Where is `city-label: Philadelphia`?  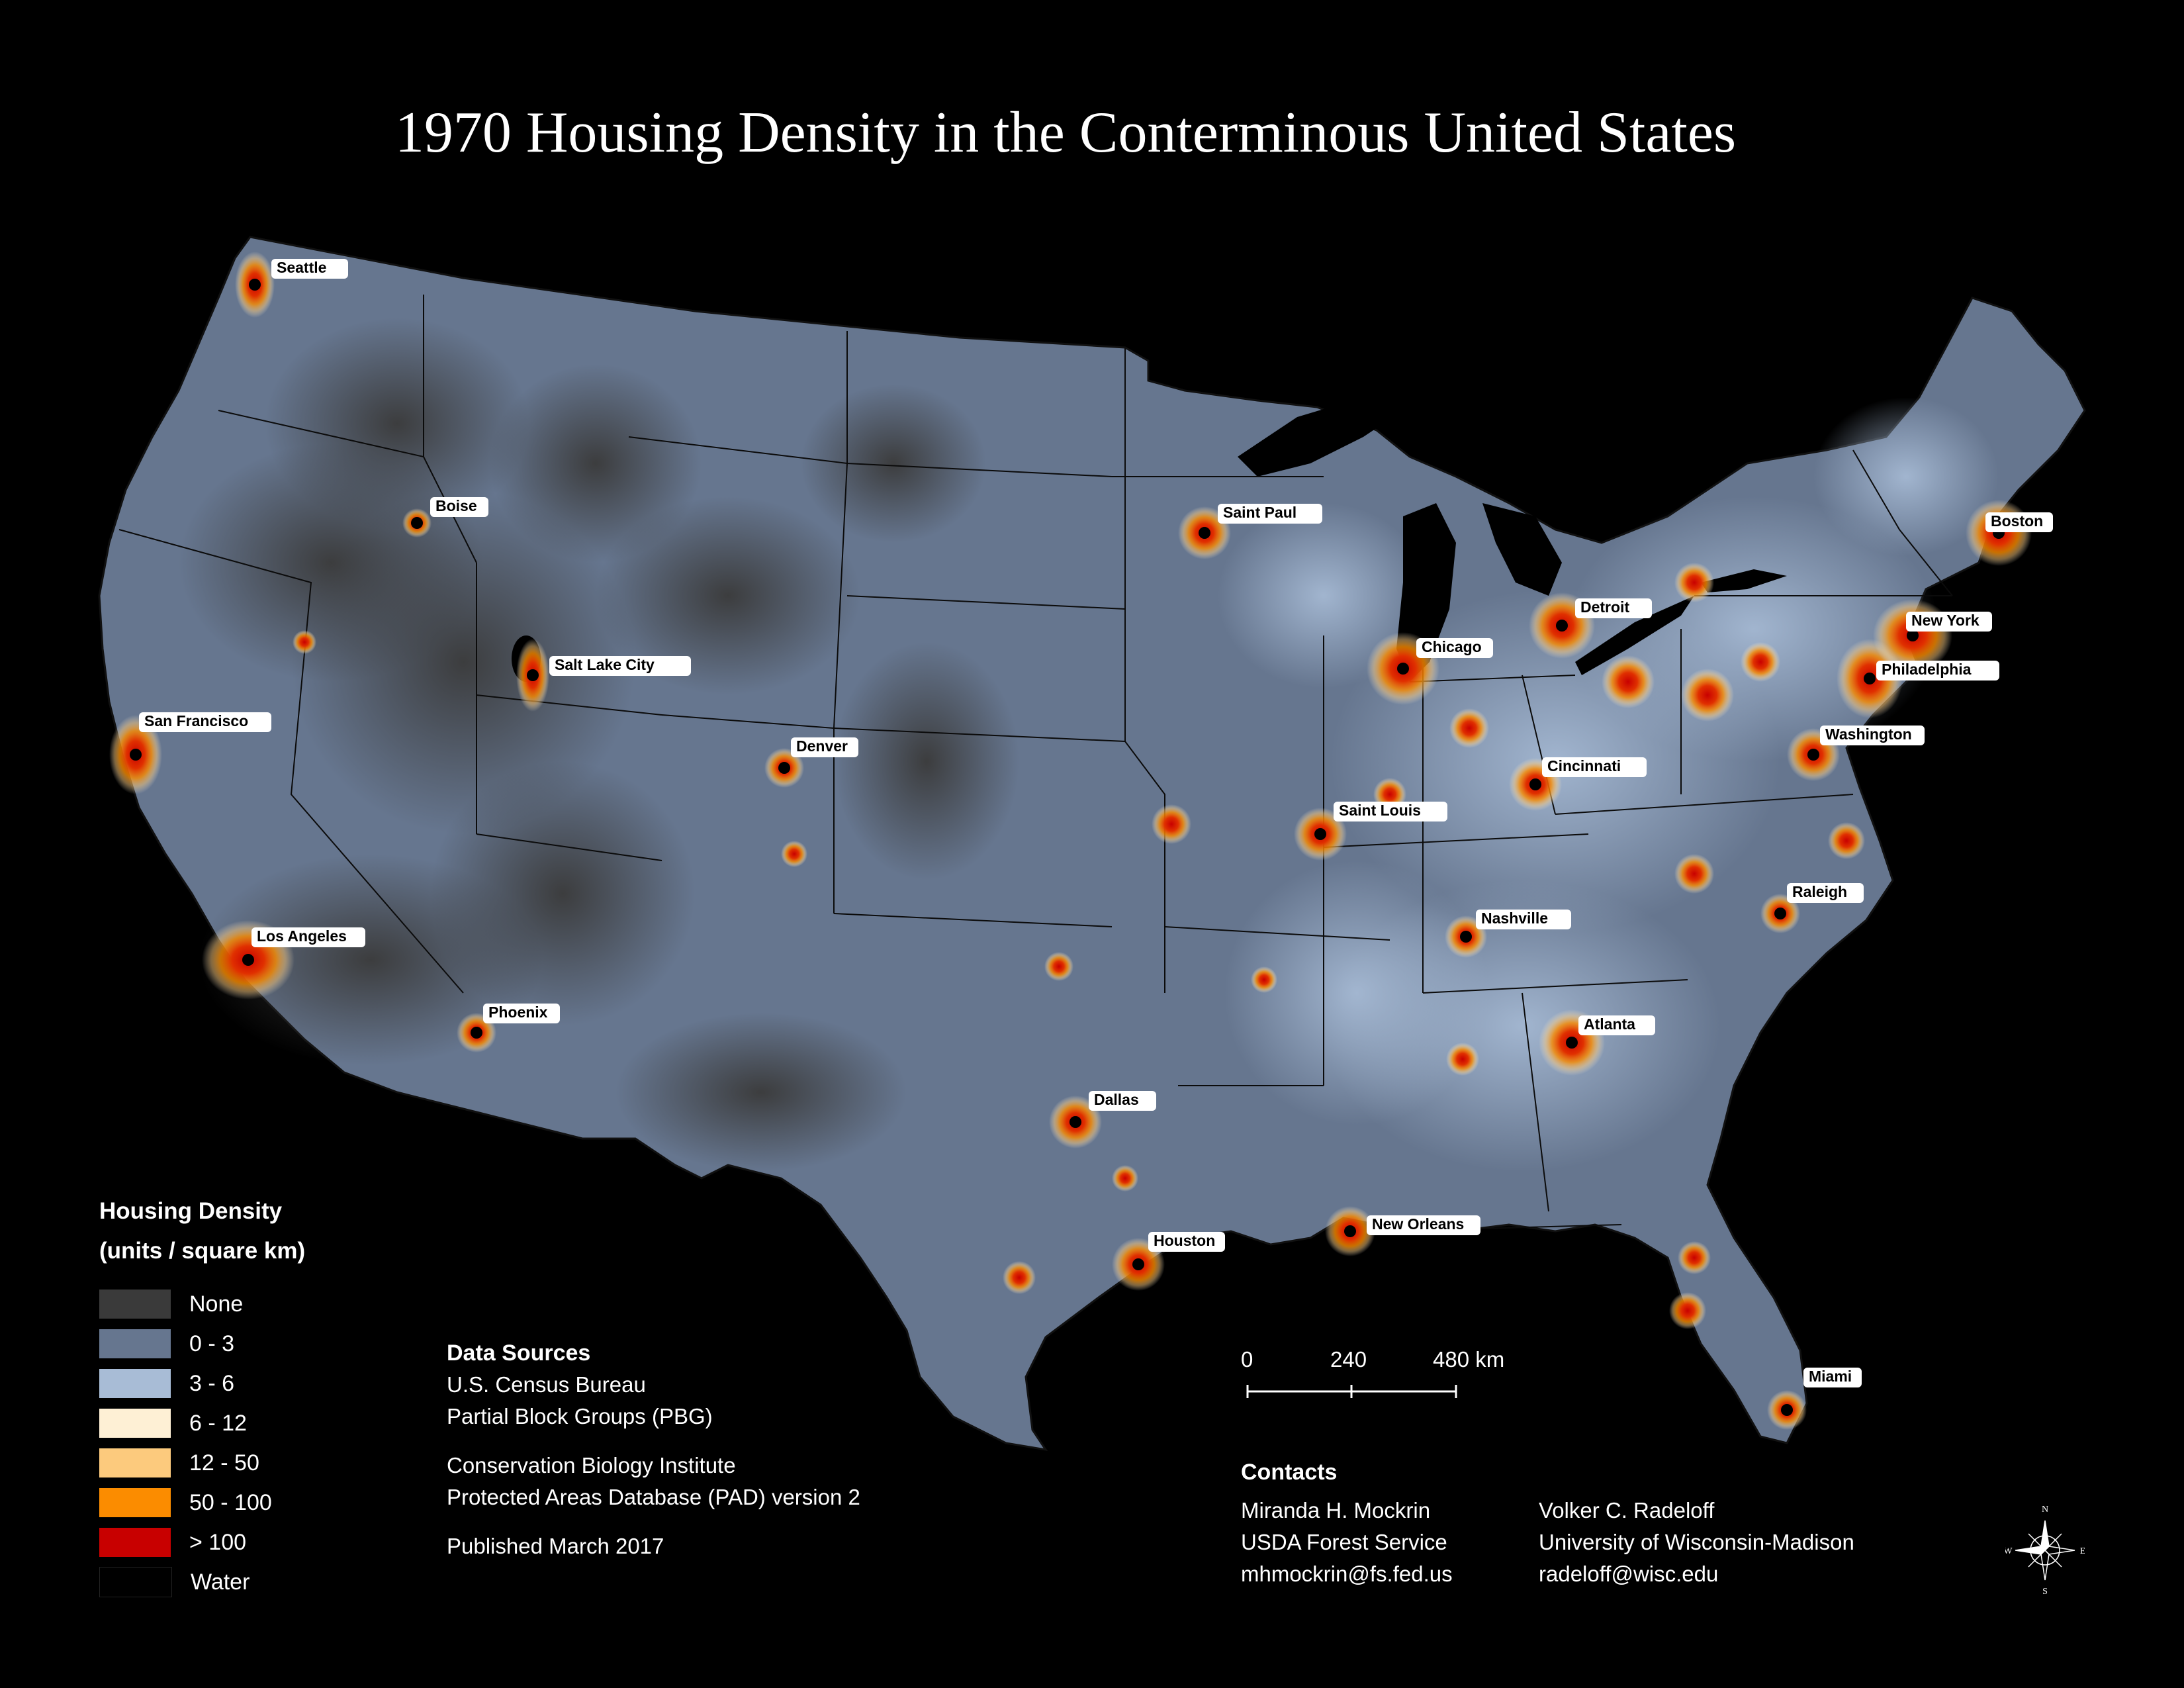 city-label: Philadelphia is located at coordinates (1927, 669).